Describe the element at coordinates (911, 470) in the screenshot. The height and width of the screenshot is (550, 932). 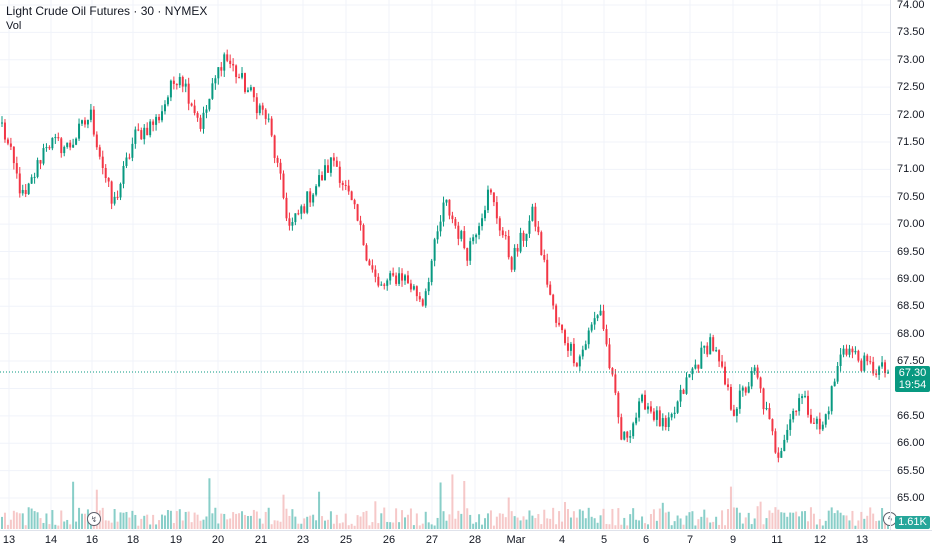
I see `price-tick-label: 65.50` at that location.